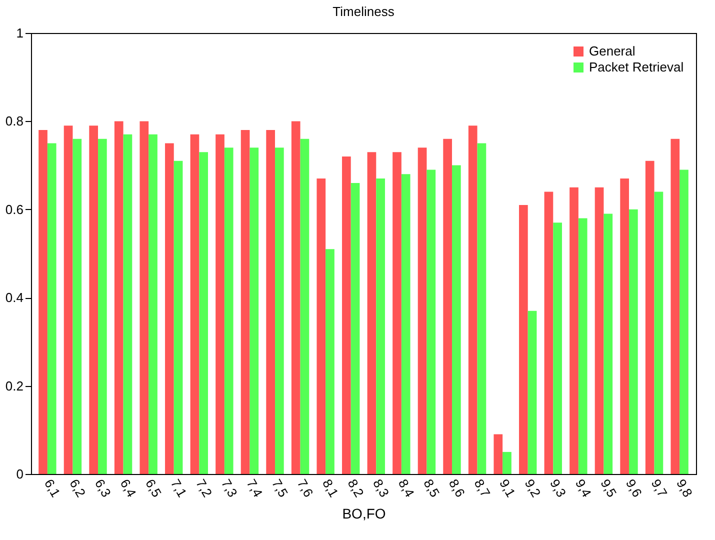  Describe the element at coordinates (153, 488) in the screenshot. I see `x-tick-label: 6,5` at that location.